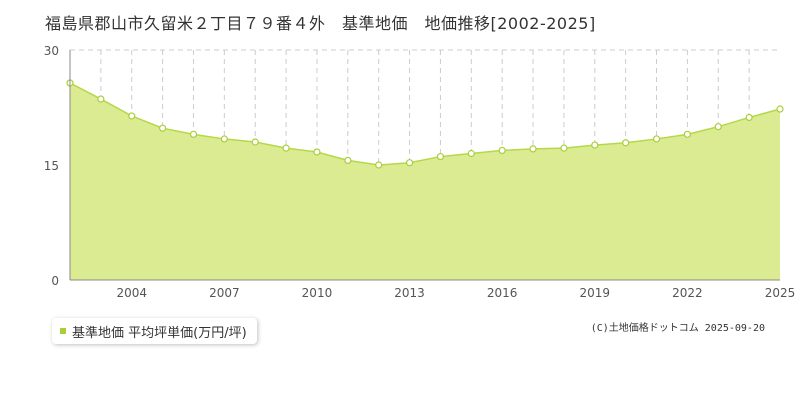 This screenshot has width=800, height=400. What do you see at coordinates (159, 333) in the screenshot?
I see `legend-label: 基準地価 平均坪単価(万円/坪)` at bounding box center [159, 333].